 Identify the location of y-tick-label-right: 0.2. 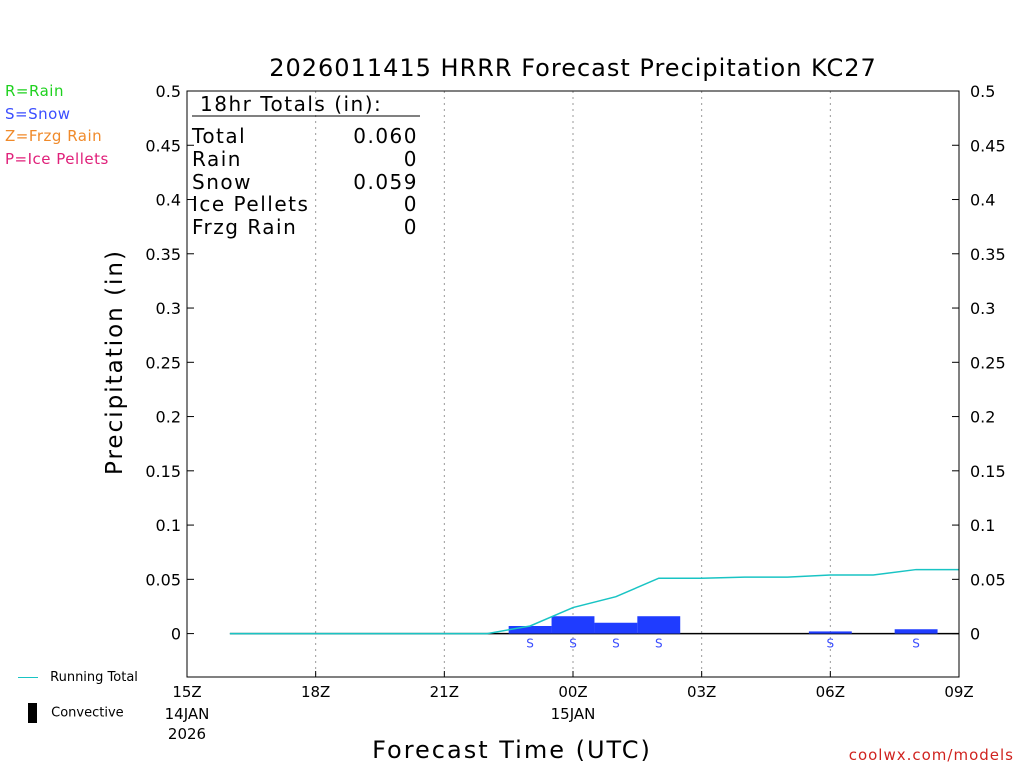
(982, 417).